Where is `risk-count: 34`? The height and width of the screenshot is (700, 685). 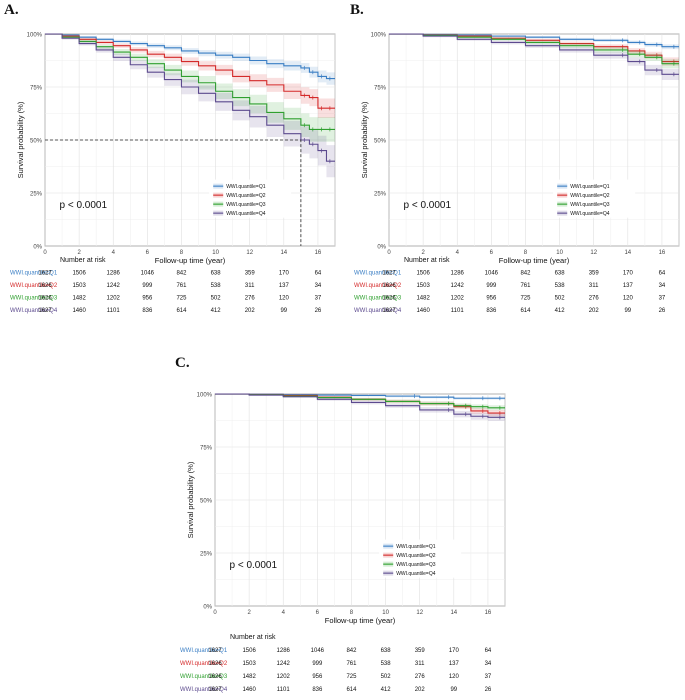
risk-count: 34 is located at coordinates (318, 286).